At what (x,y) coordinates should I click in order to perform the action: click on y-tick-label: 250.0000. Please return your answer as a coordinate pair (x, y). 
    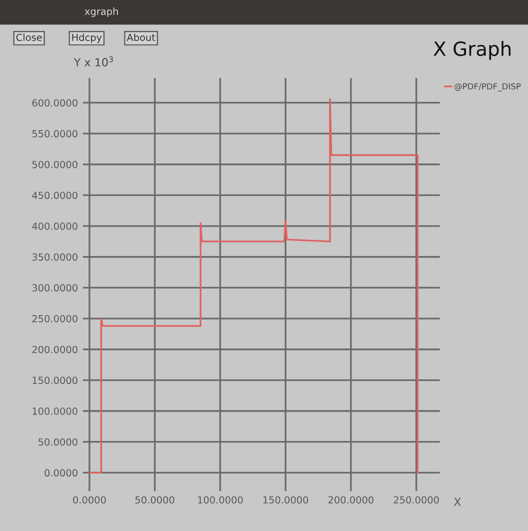
    Looking at the image, I should click on (55, 318).